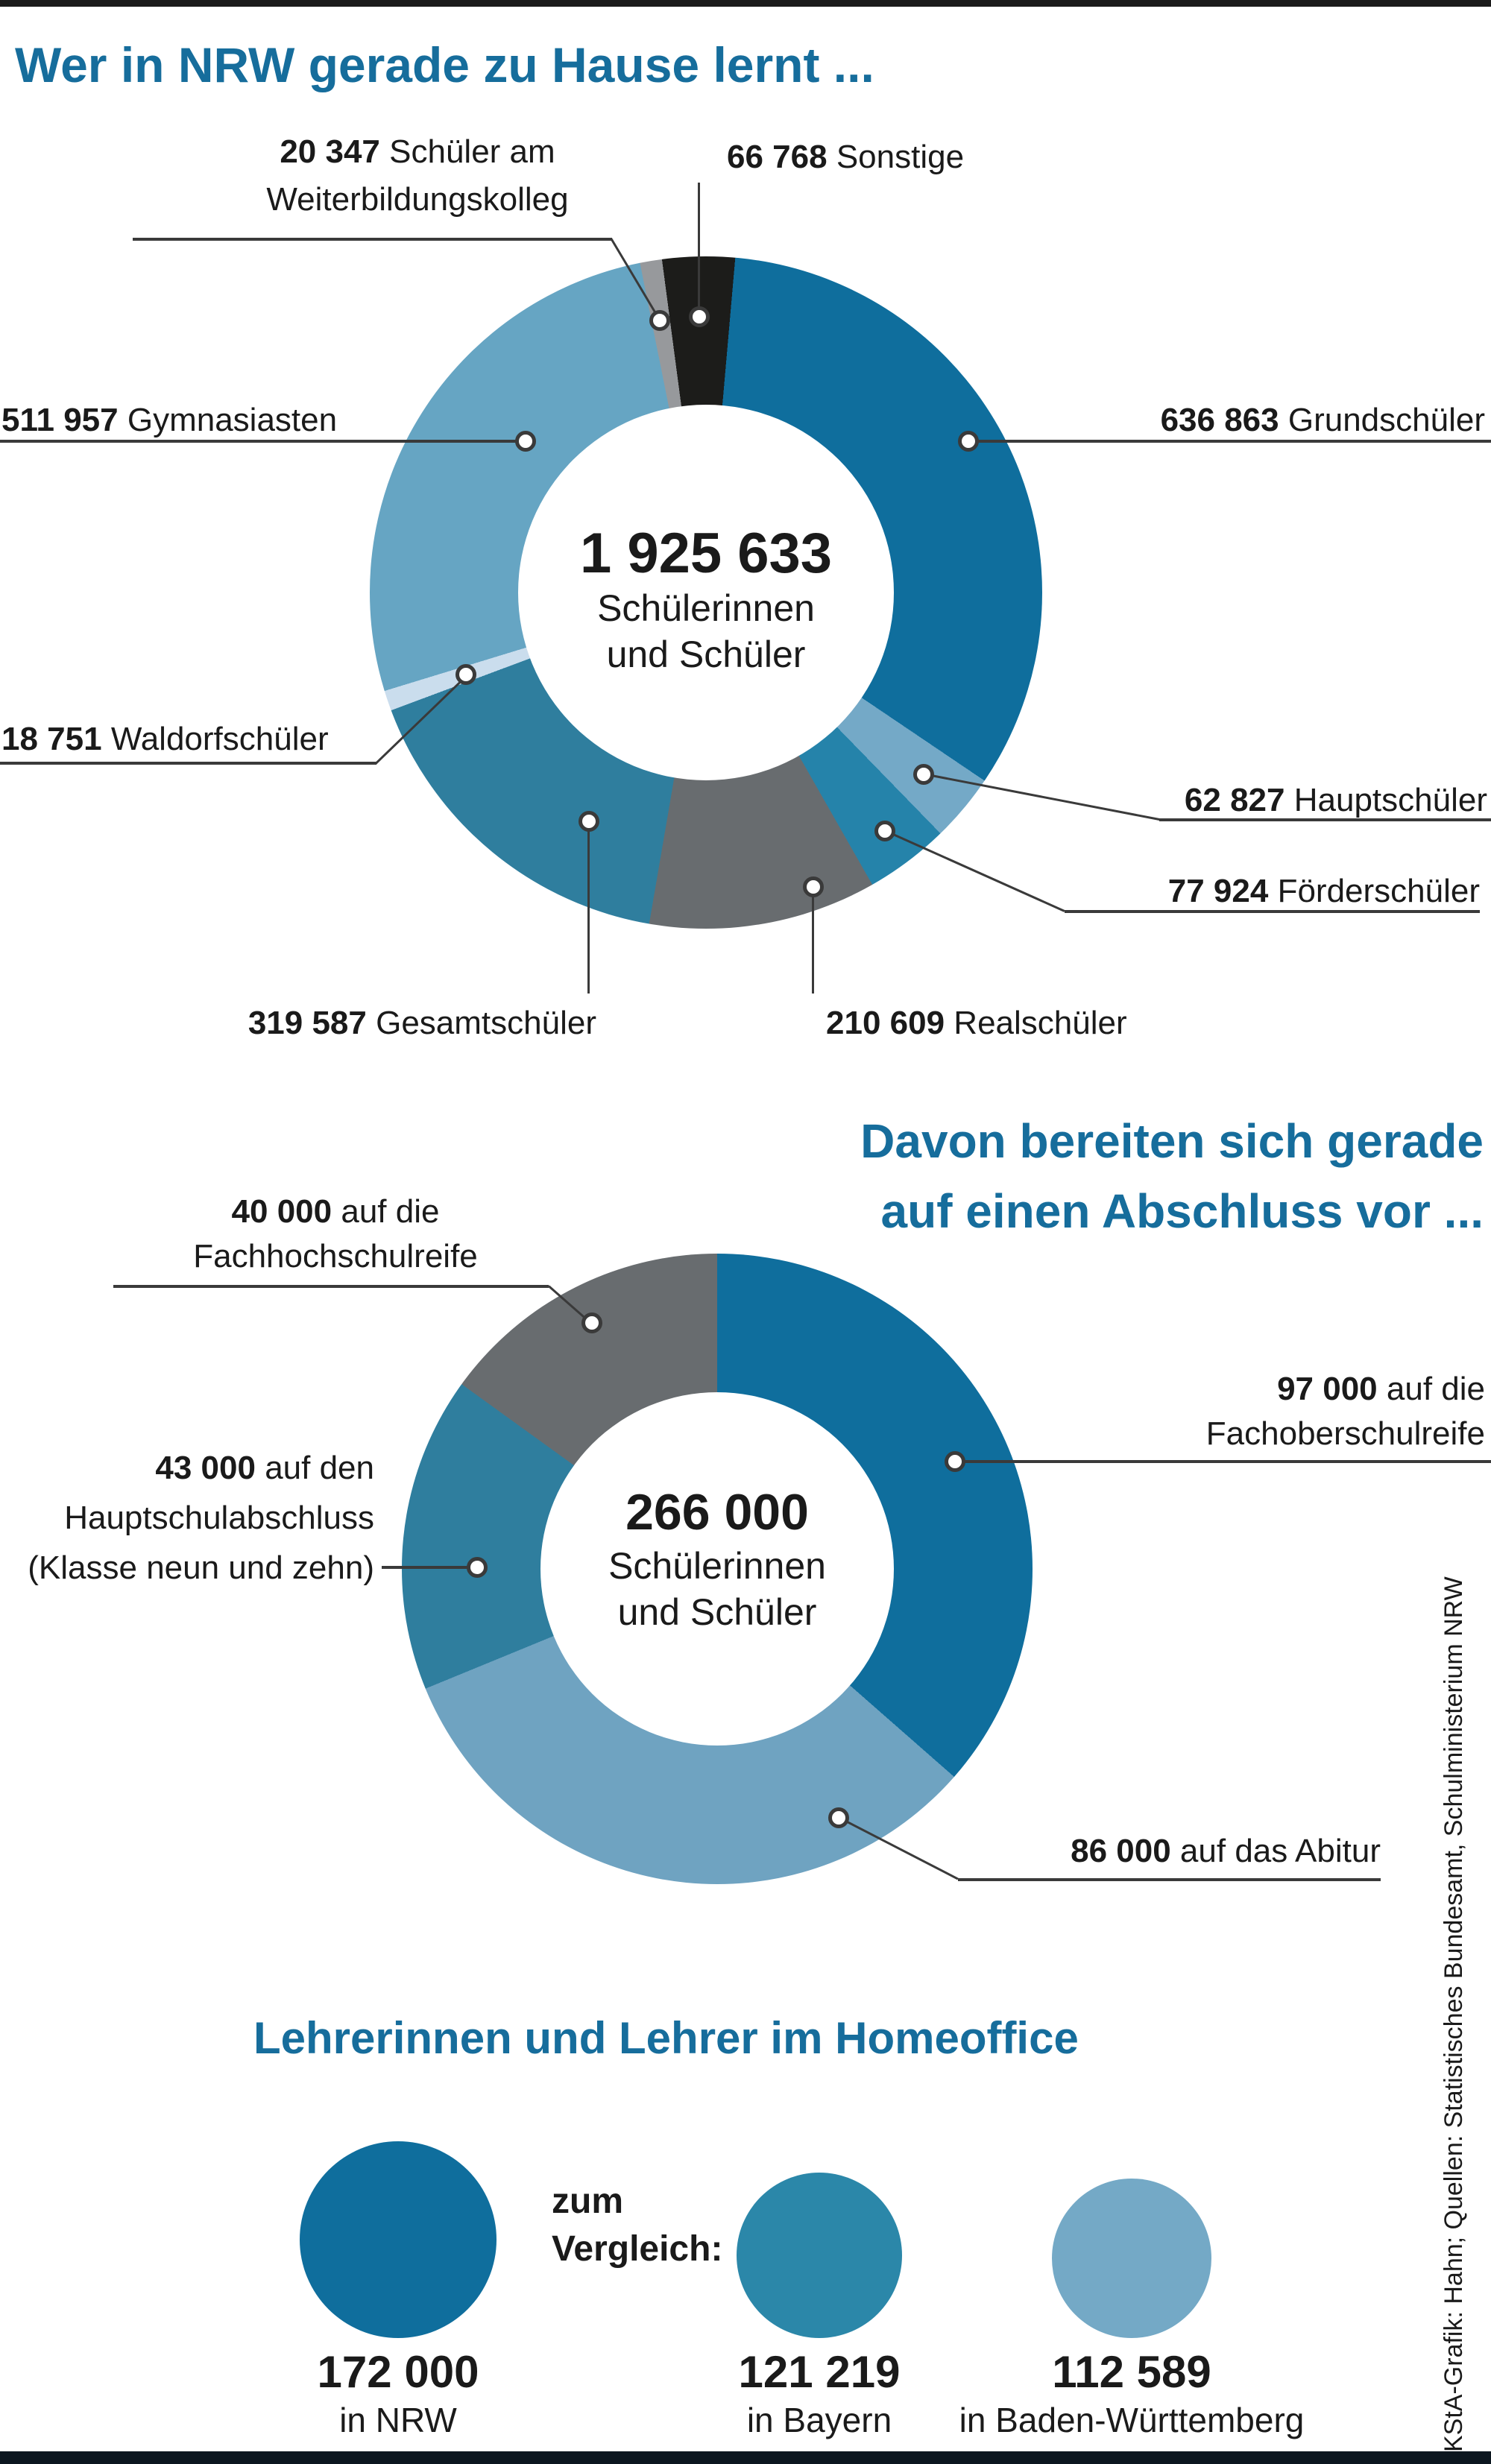  What do you see at coordinates (486, 1023) in the screenshot?
I see `label-gesamtschueler-text: Gesamtschüler` at bounding box center [486, 1023].